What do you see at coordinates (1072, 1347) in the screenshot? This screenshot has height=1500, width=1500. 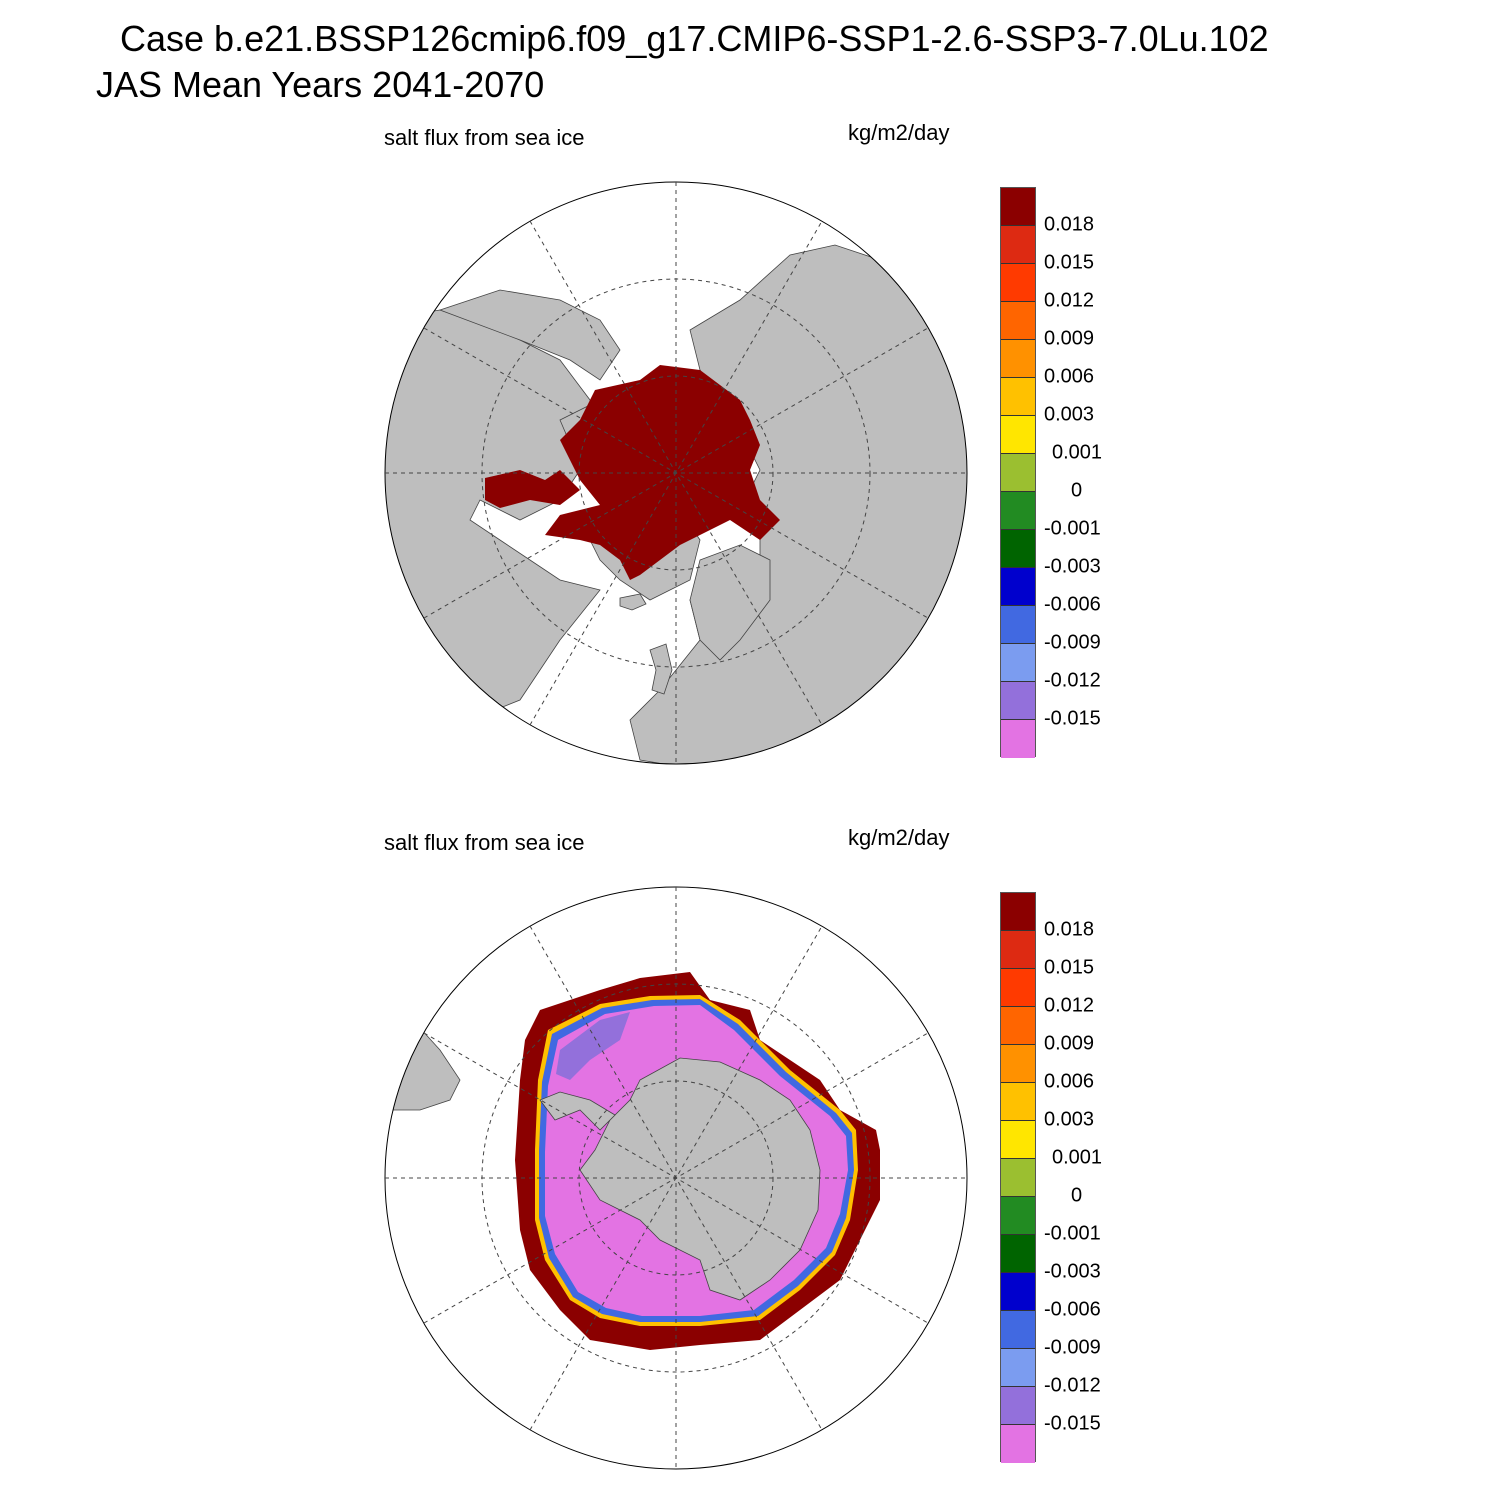 I see `south-colorbar-label: -0.009` at bounding box center [1072, 1347].